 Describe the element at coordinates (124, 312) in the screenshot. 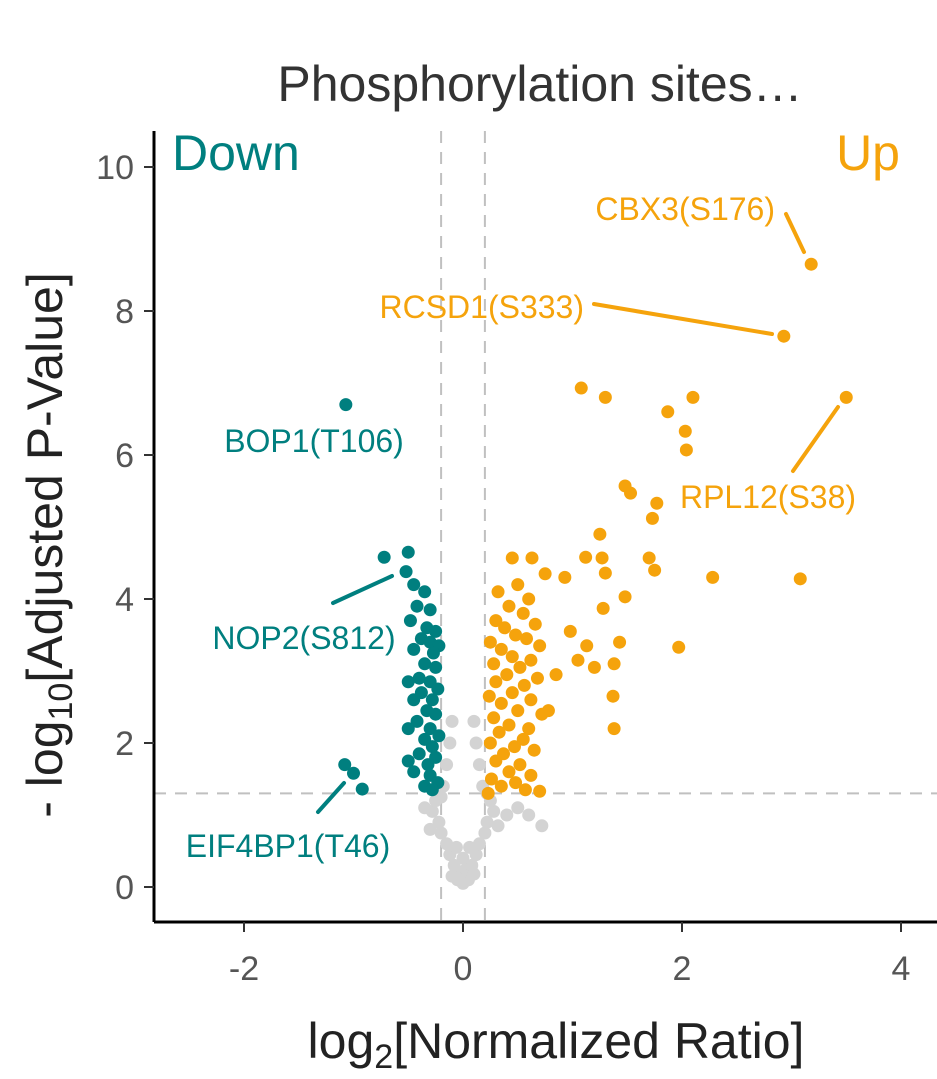

I see `y-tick-label: 8` at that location.